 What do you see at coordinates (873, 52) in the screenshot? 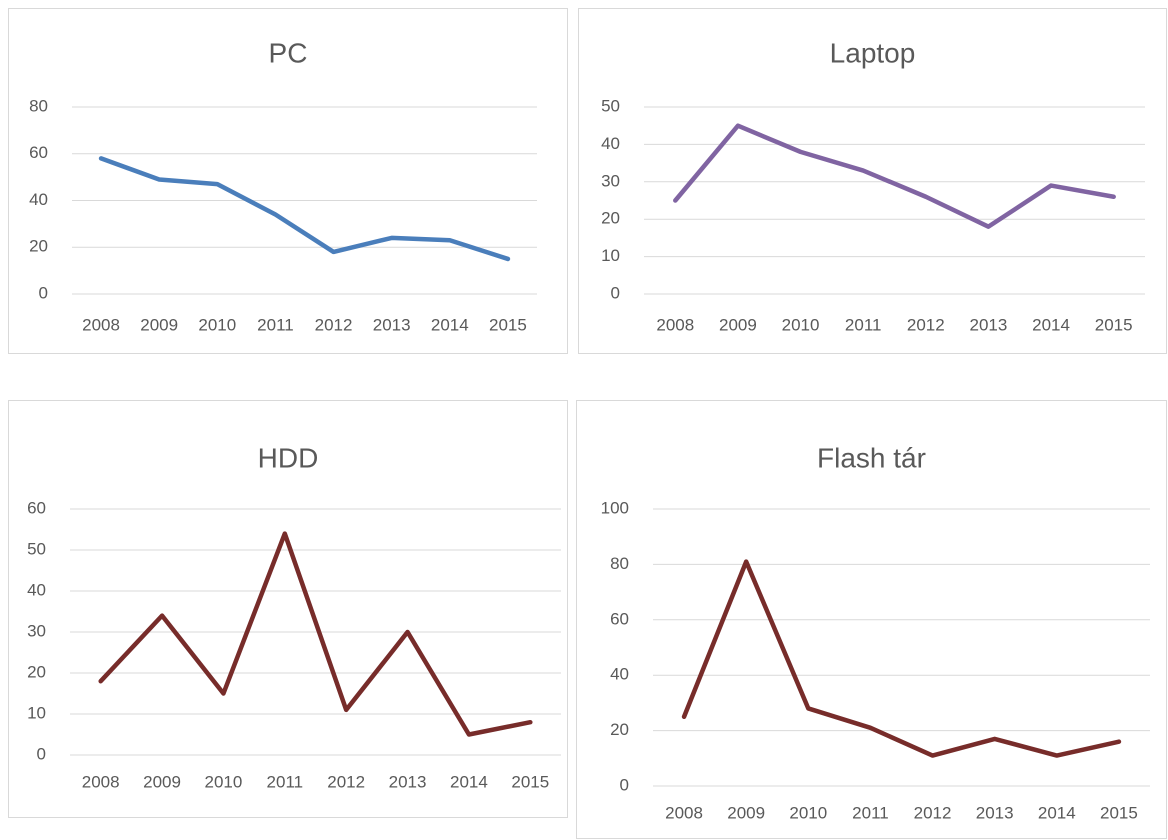
I see `chart-title: Laptop` at bounding box center [873, 52].